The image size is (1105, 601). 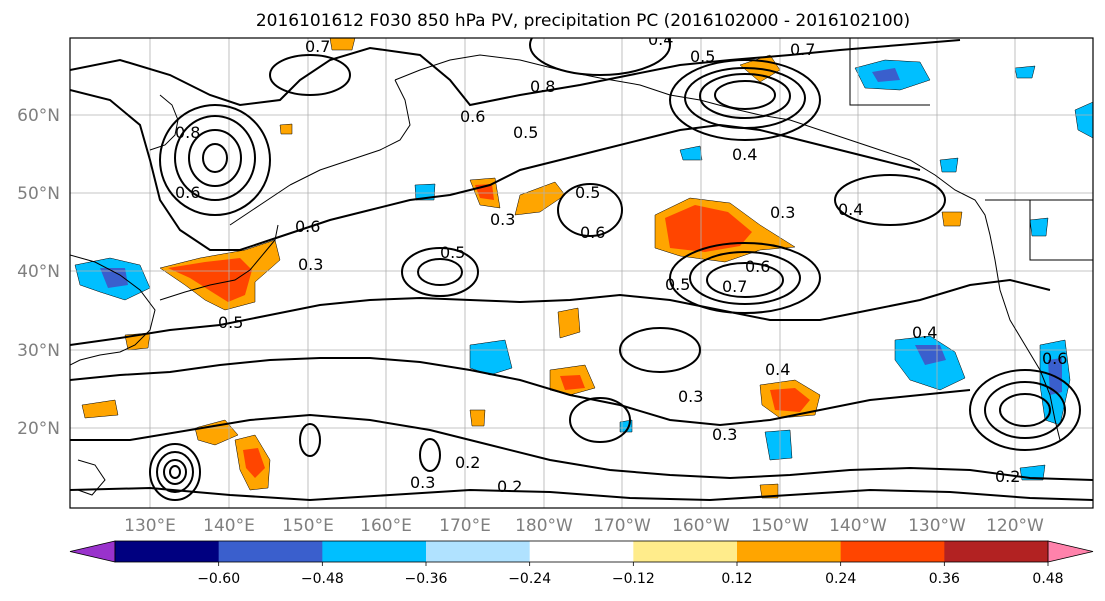 What do you see at coordinates (529, 579) in the screenshot?
I see `colorbar-tick-label: −0.24` at bounding box center [529, 579].